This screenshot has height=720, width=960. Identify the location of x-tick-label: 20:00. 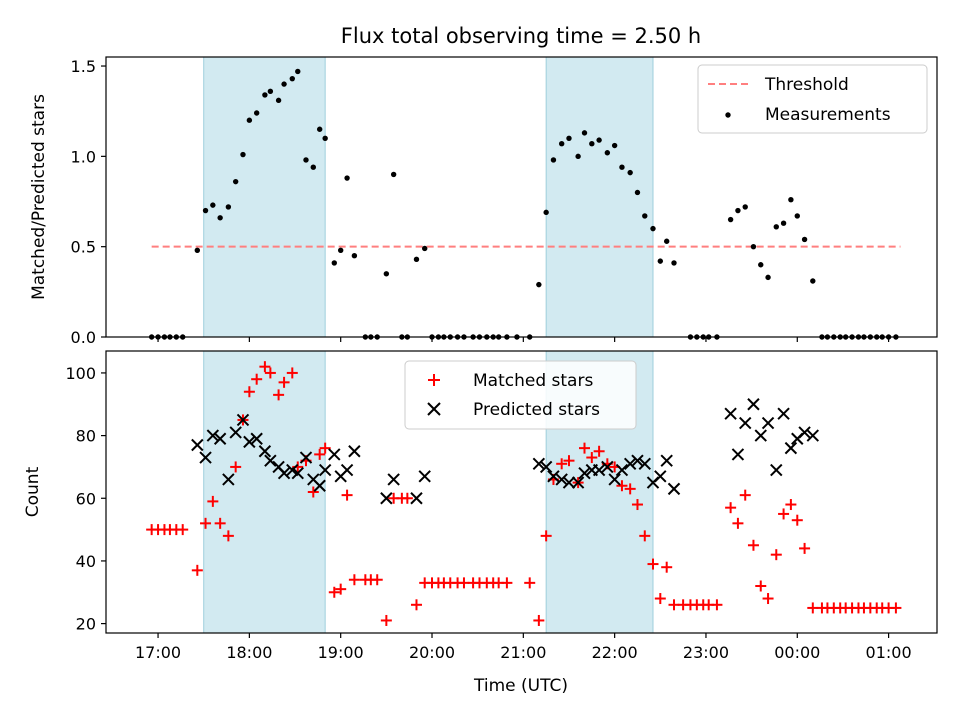
(432, 652).